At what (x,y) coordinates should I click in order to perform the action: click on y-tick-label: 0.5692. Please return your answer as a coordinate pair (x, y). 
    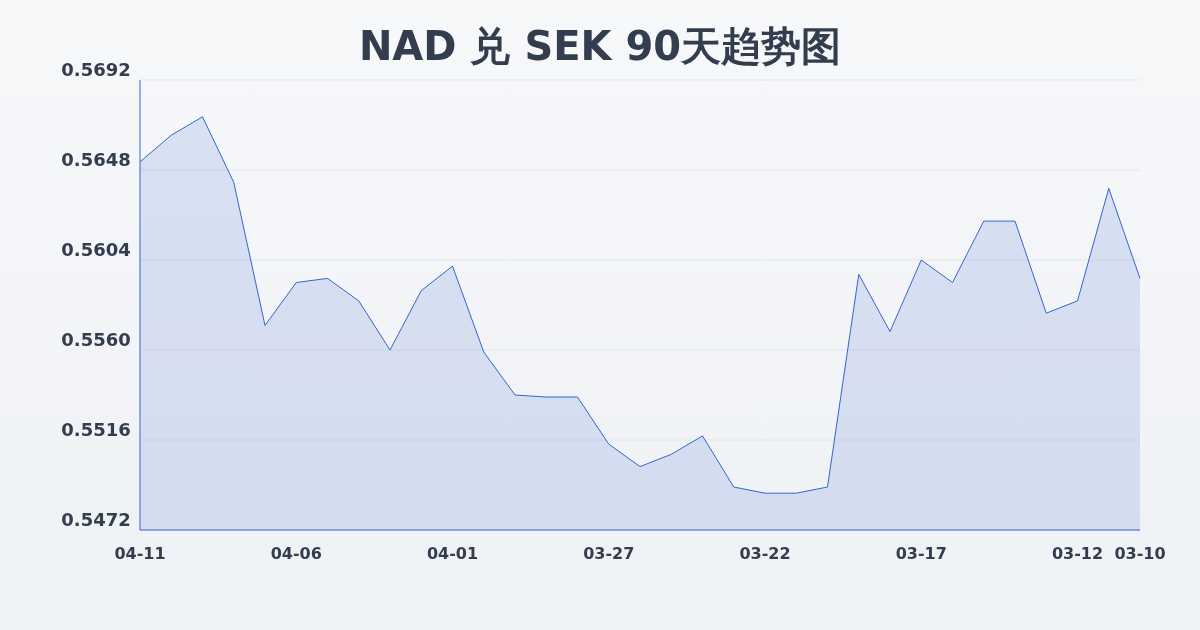
    Looking at the image, I should click on (96, 69).